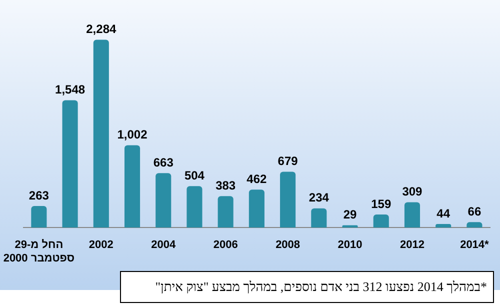  I want to click on data-label: 504, so click(194, 175).